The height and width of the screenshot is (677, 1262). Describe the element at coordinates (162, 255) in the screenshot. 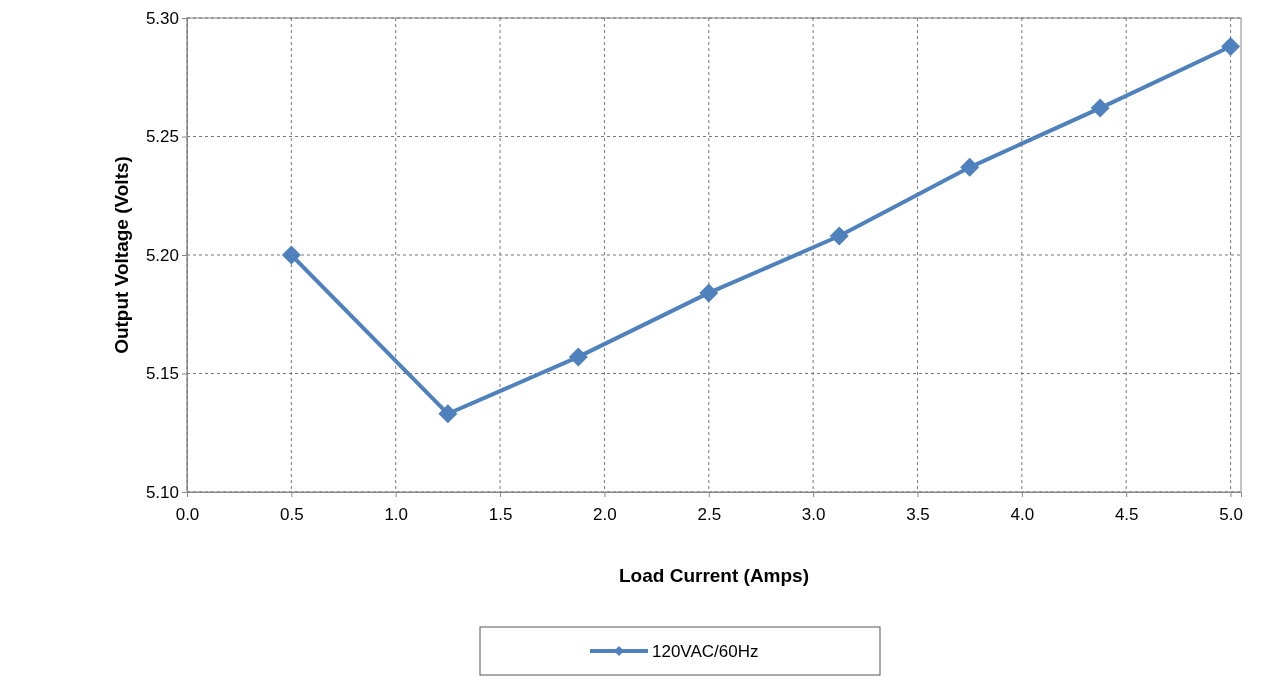

I see `y-tick-label: 5.20` at that location.